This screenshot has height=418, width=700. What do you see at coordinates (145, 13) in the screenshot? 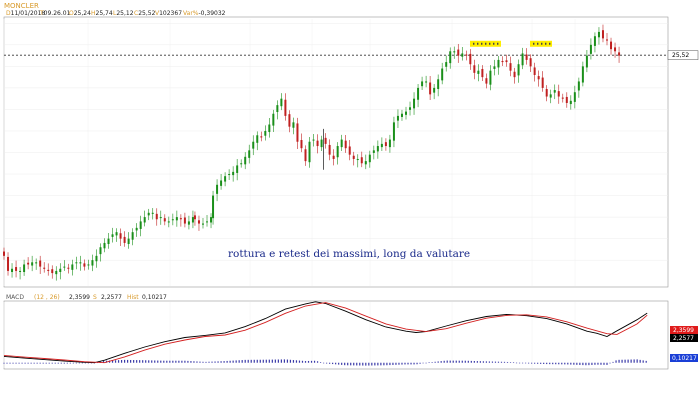
I see `ohlc-close: C25,52` at bounding box center [145, 13].